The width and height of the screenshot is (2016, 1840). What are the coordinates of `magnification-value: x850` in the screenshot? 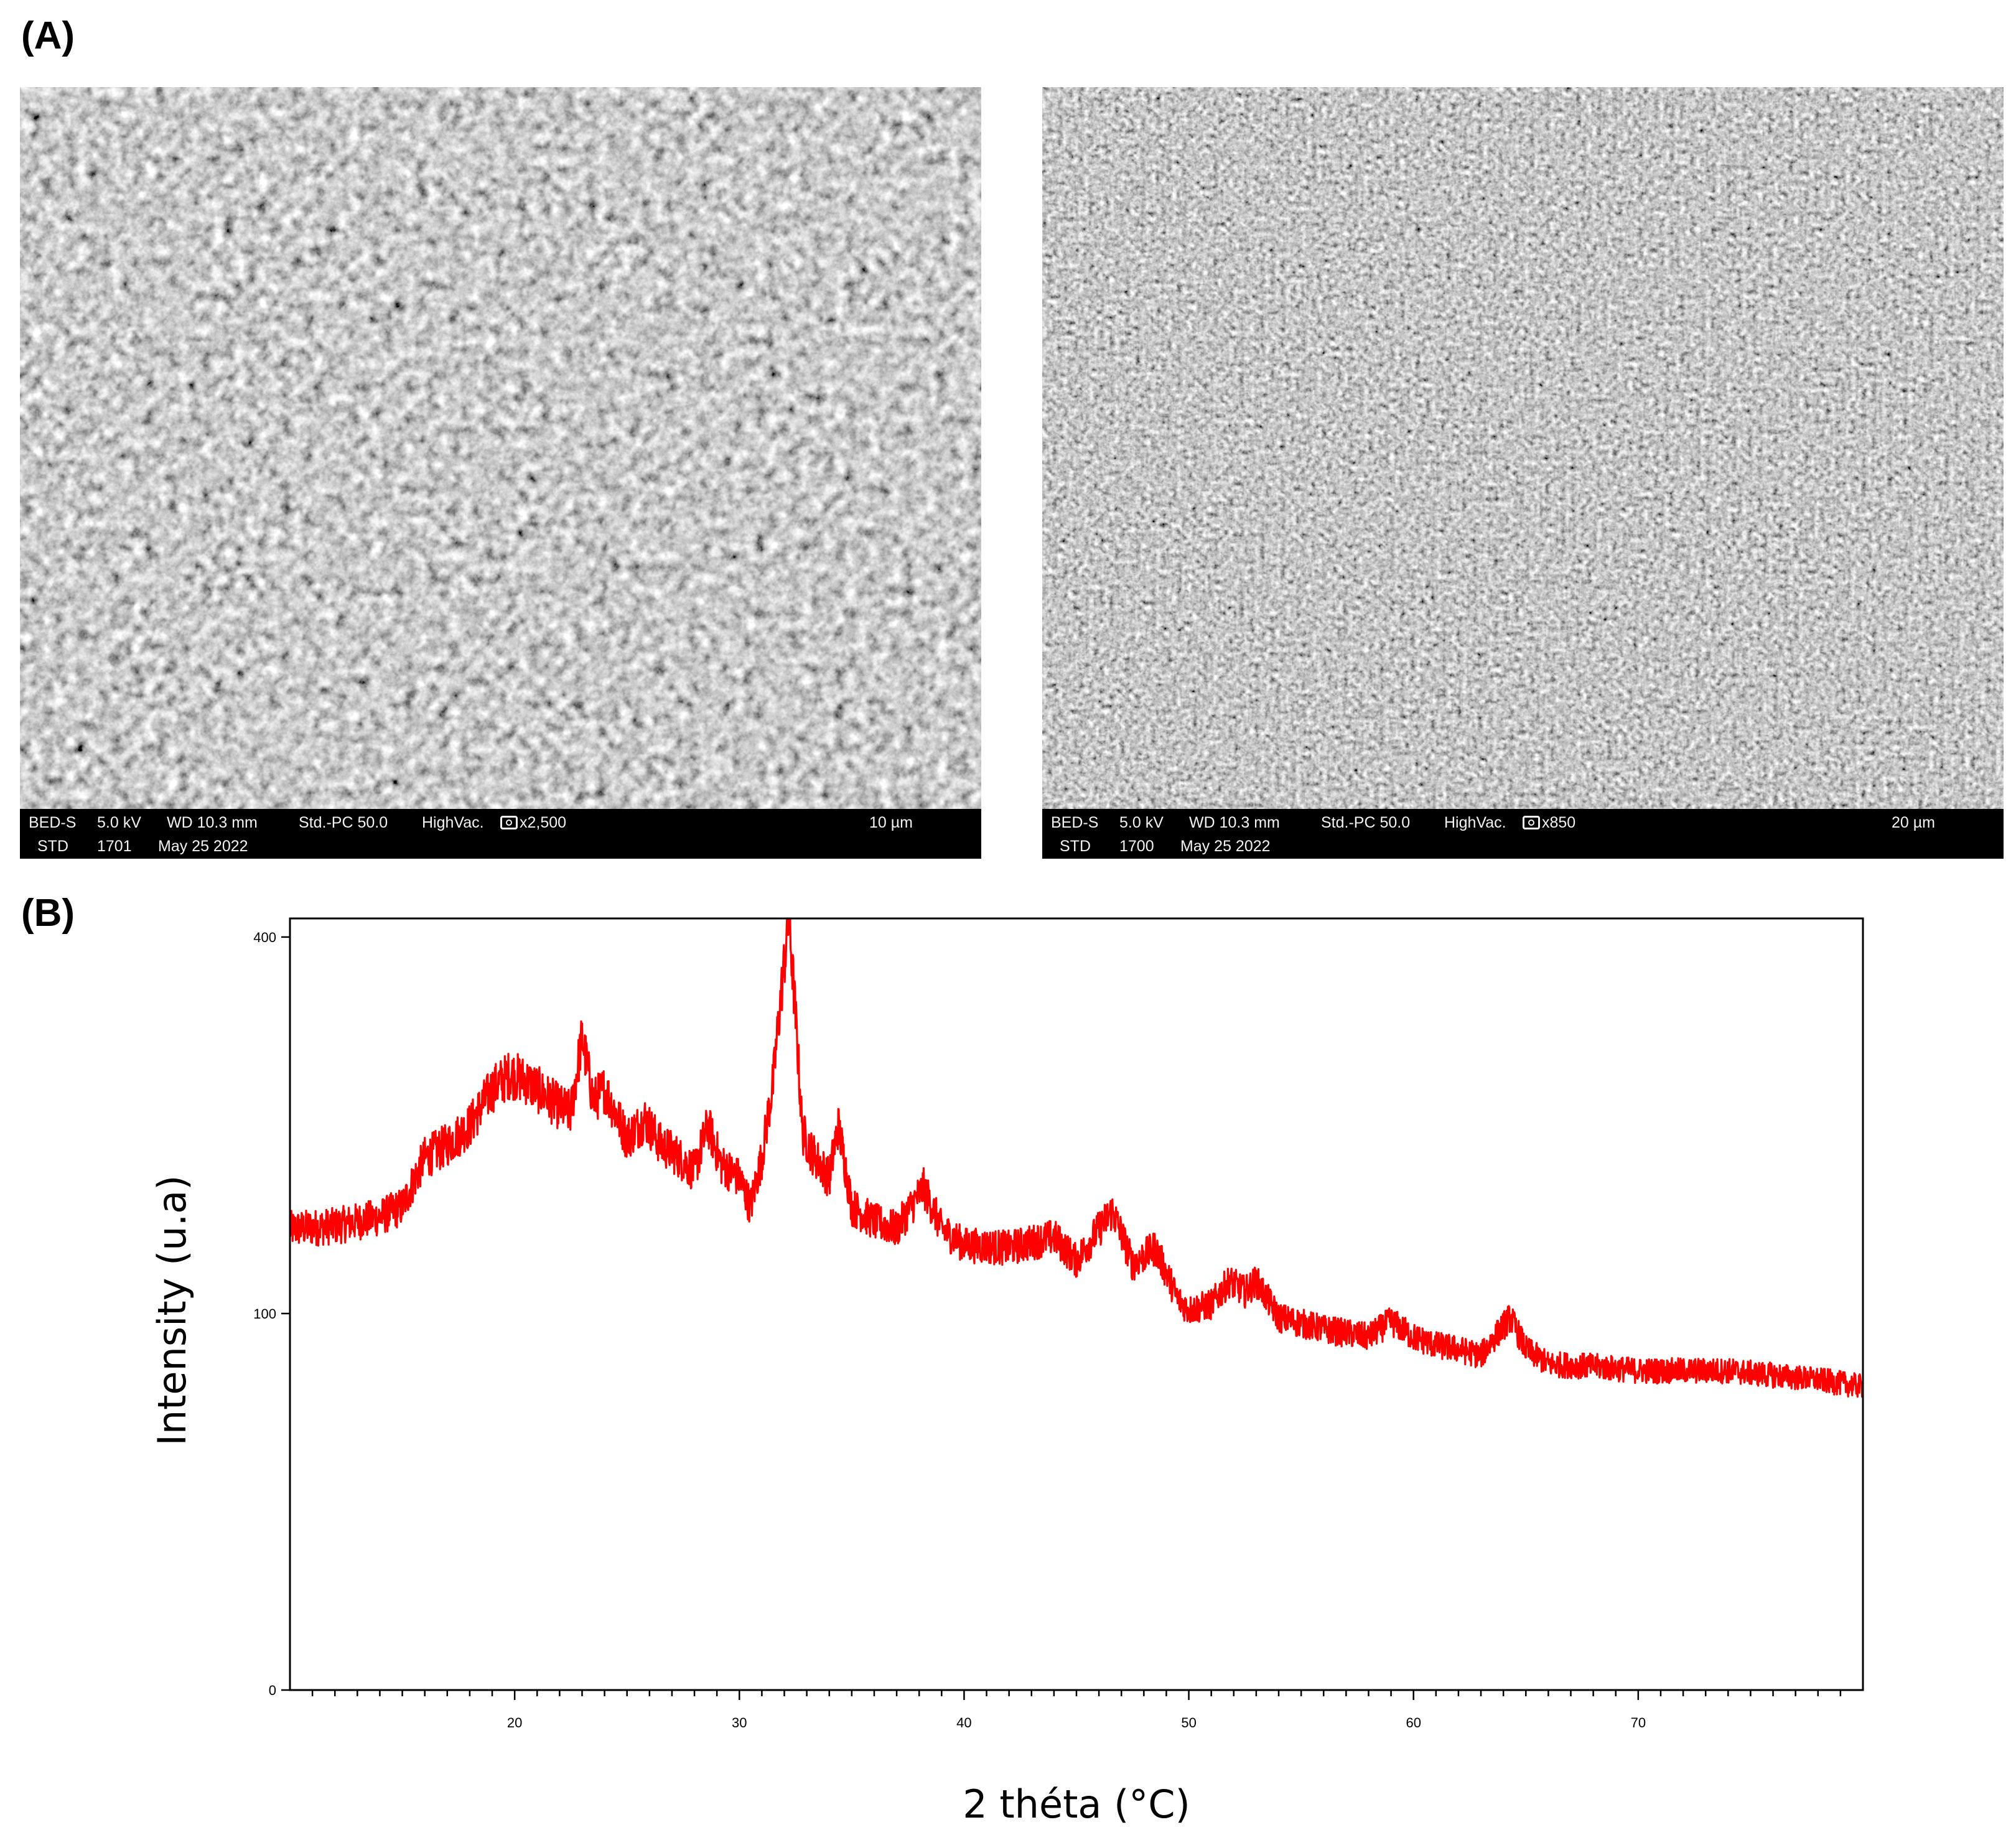 It's located at (1559, 822).